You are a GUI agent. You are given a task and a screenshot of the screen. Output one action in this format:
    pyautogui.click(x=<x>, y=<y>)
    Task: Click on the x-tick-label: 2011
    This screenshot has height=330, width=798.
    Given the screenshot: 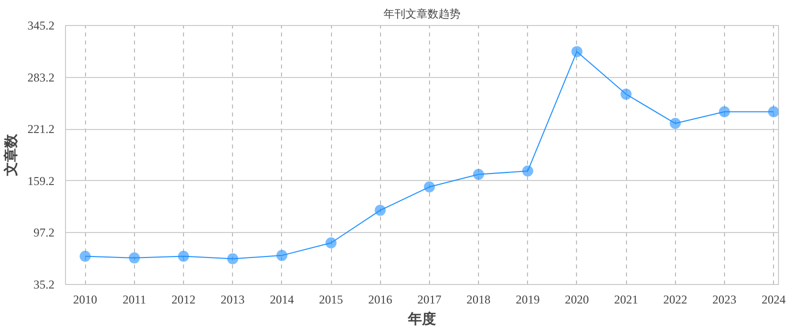 What is the action you would take?
    pyautogui.click(x=134, y=299)
    